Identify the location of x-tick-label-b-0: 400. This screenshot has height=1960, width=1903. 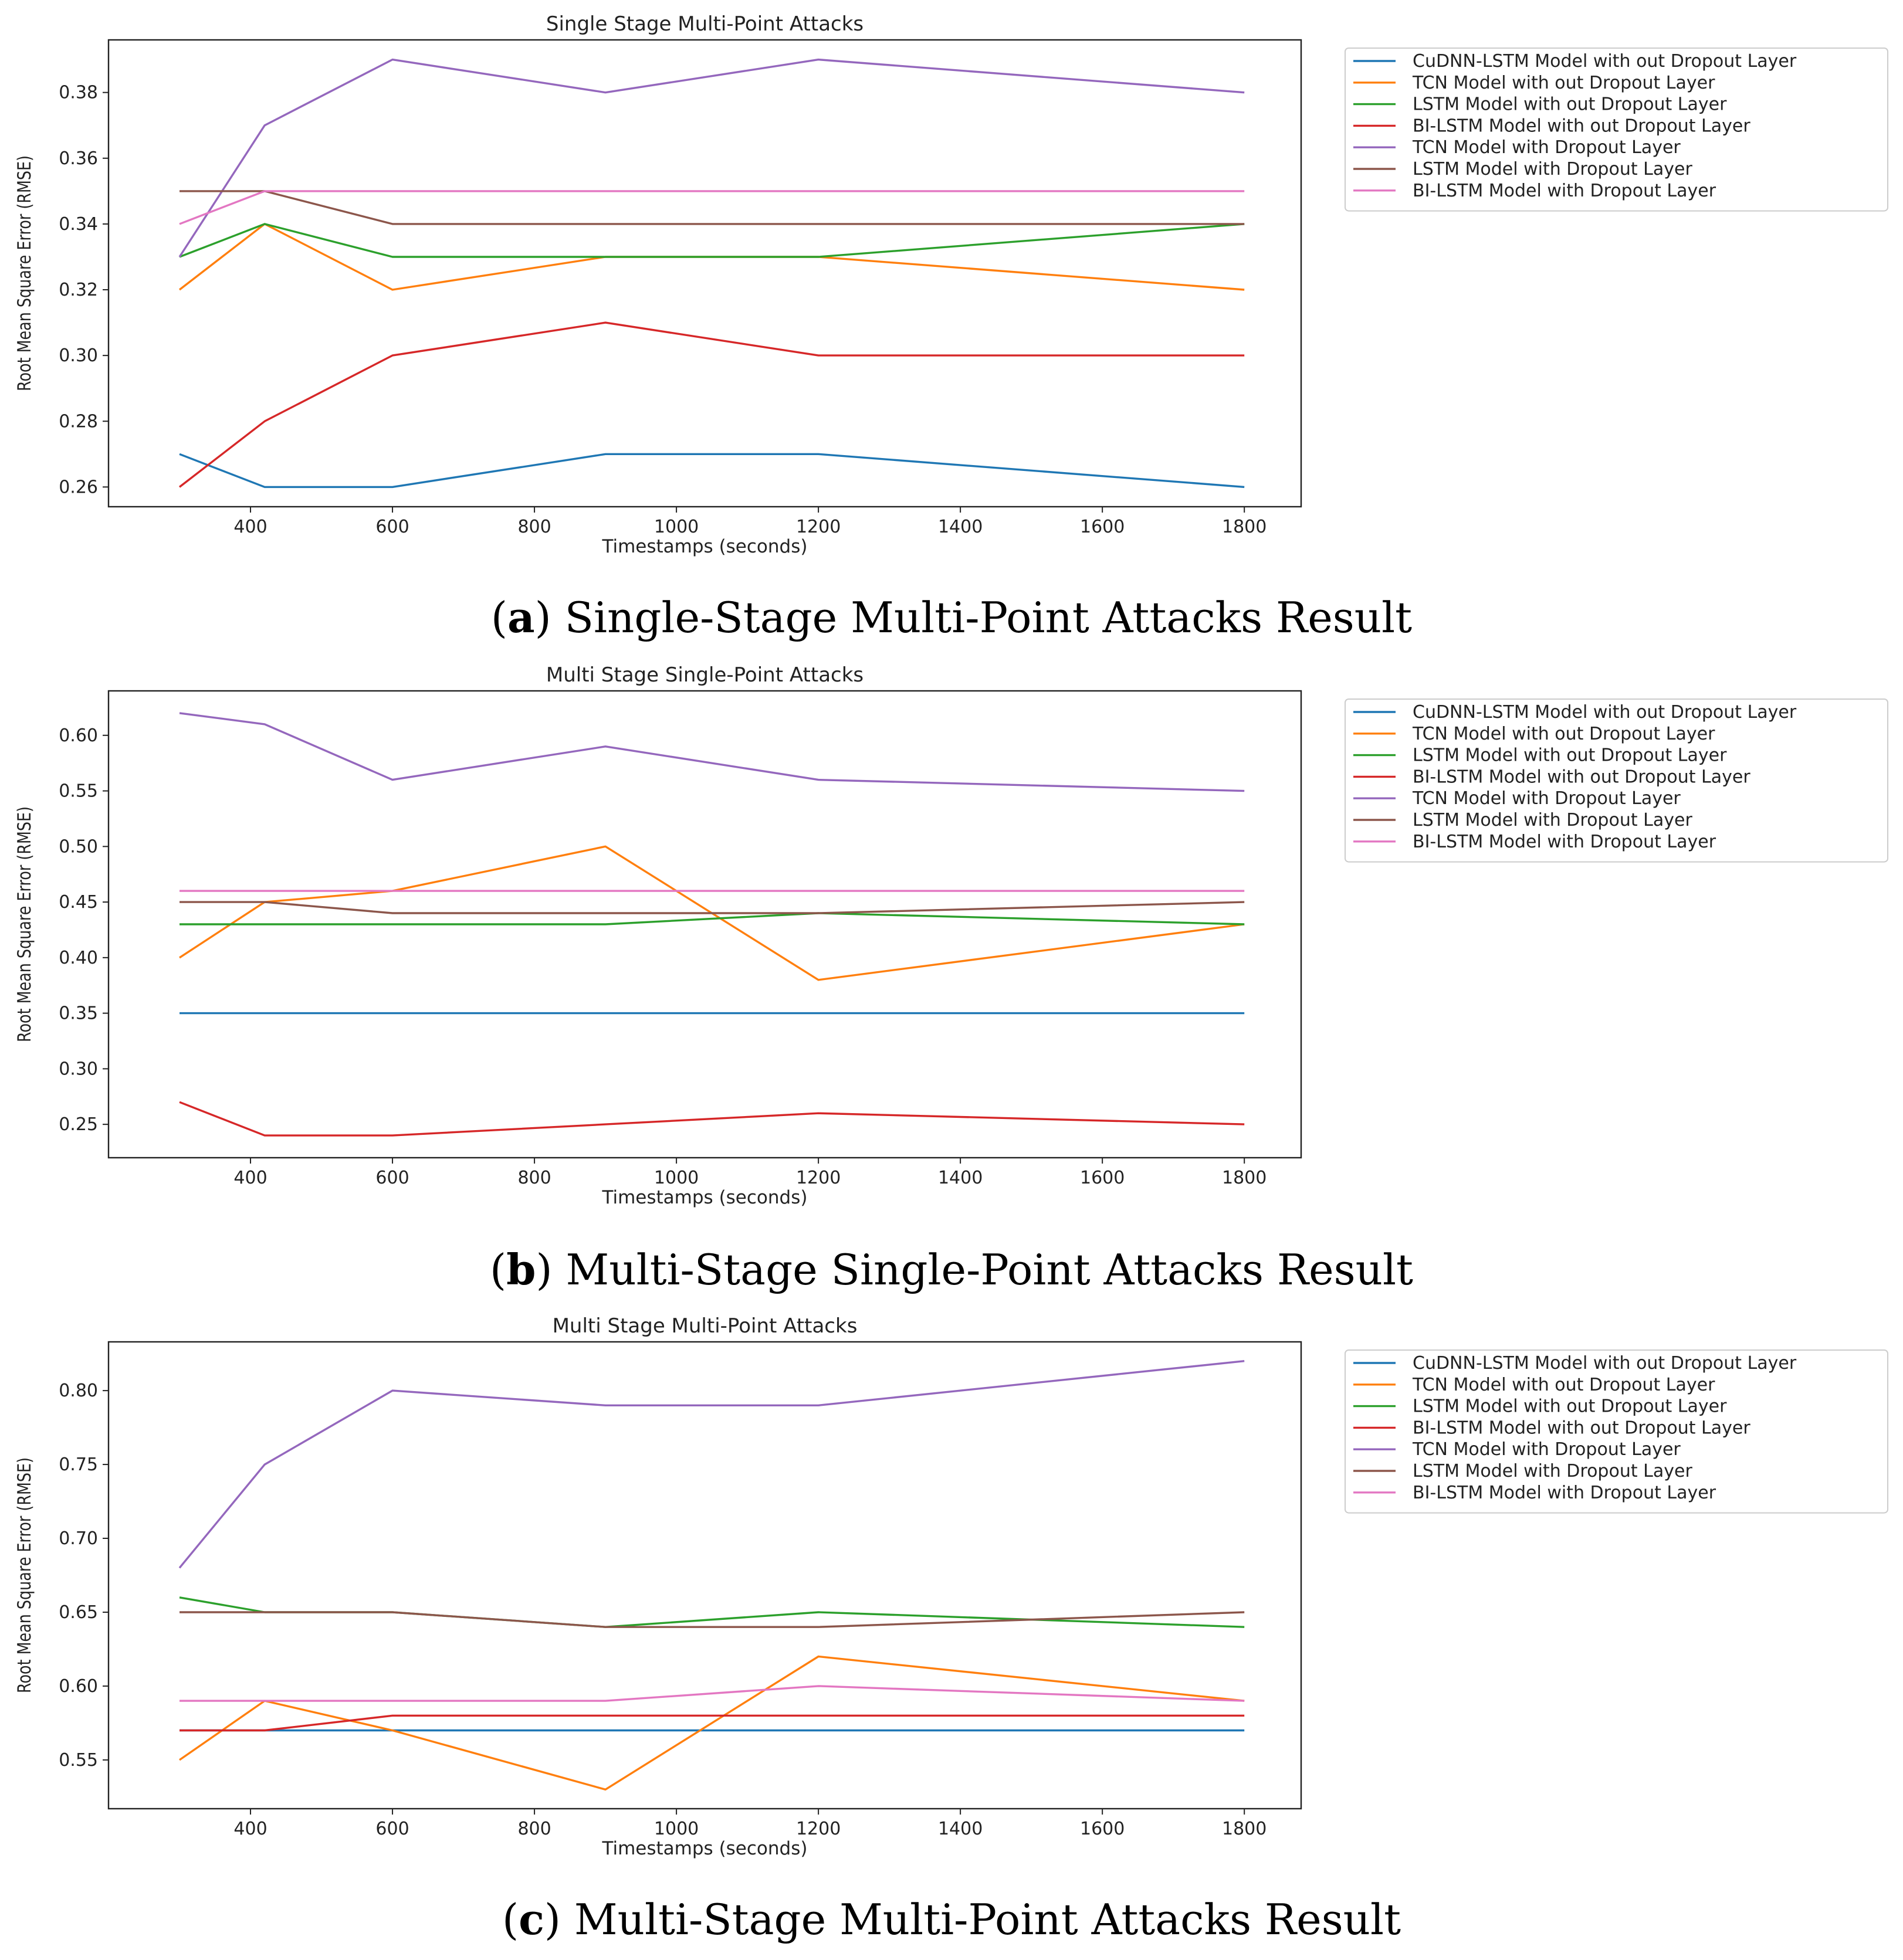
(250, 1178).